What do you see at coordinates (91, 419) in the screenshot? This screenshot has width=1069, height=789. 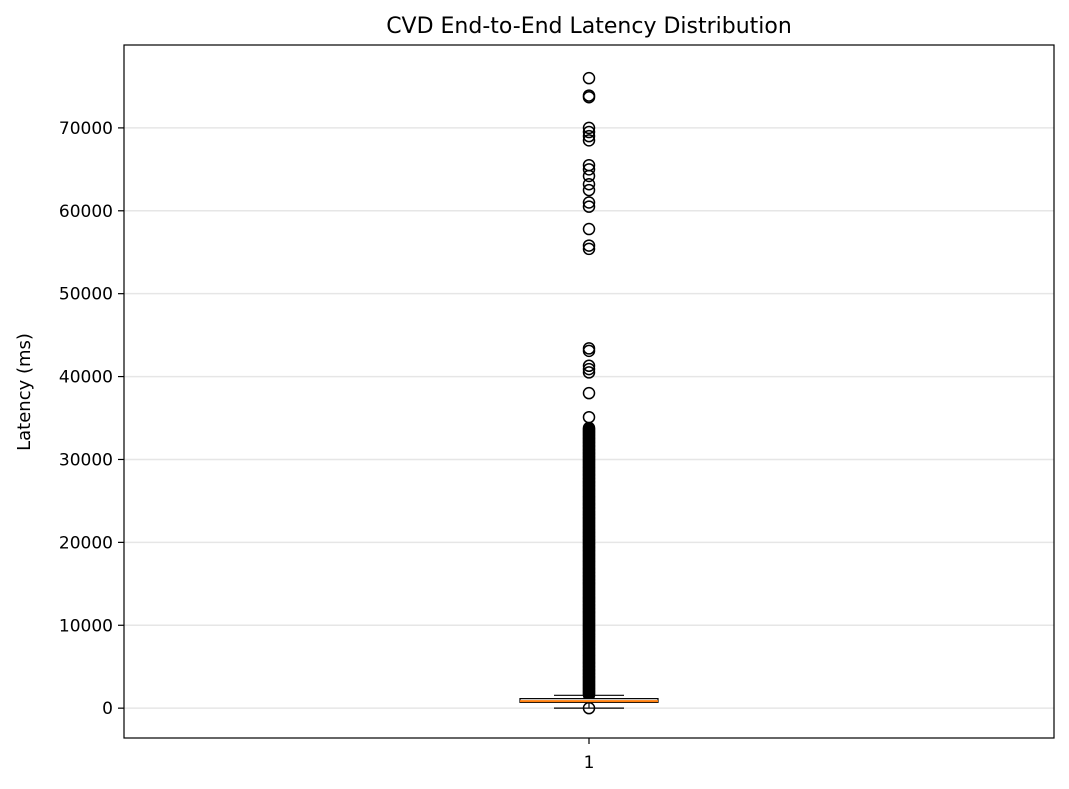 I see `y-axis: 0 10000 20000 30000 40000 50000 60000 70000` at bounding box center [91, 419].